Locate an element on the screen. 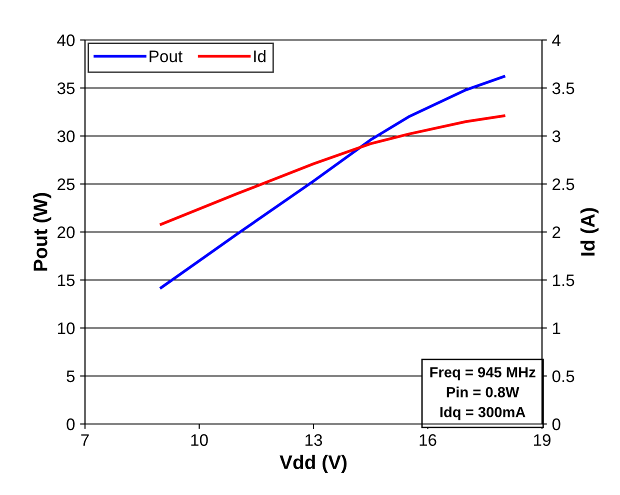  y-tick-label: 20 is located at coordinates (66, 232).